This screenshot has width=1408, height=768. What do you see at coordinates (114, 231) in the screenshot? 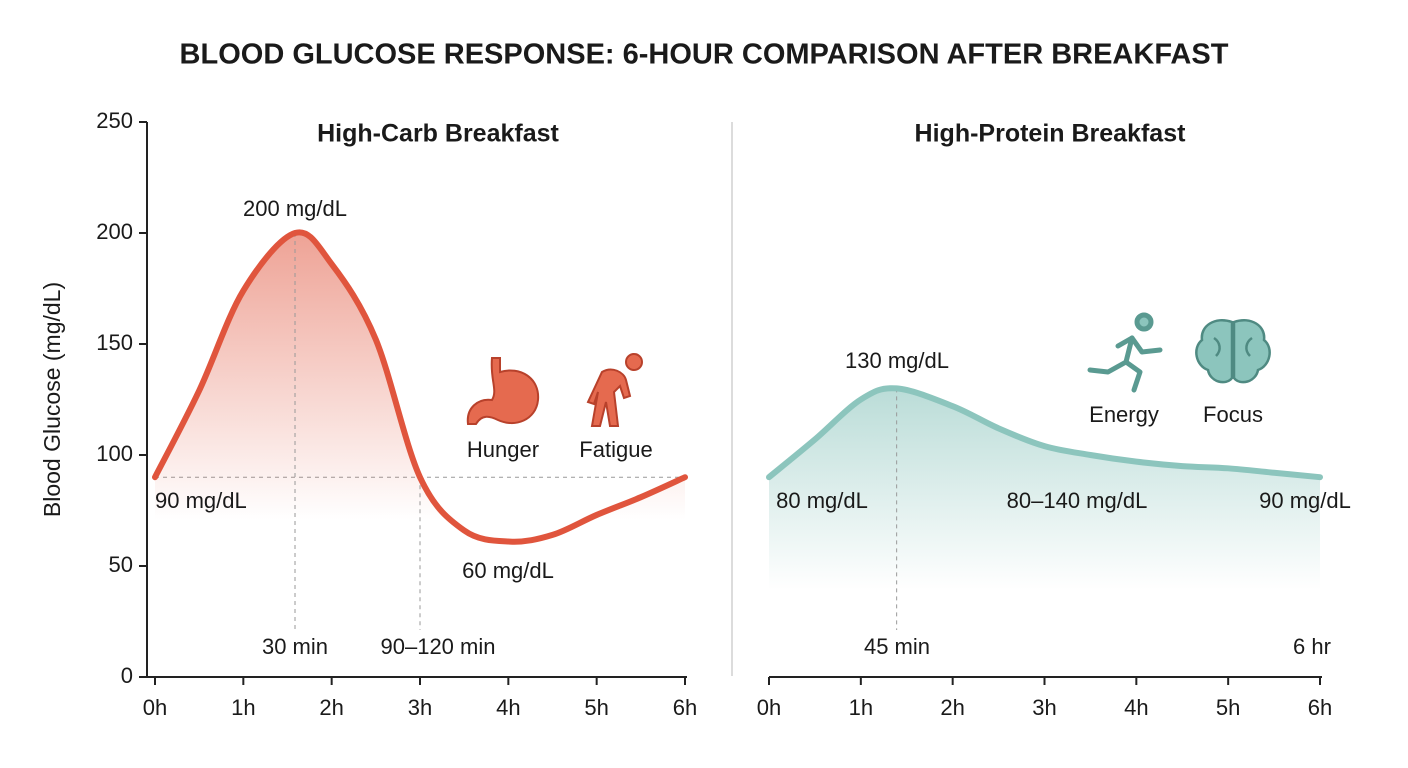
I see `y-tick-label: 200` at bounding box center [114, 231].